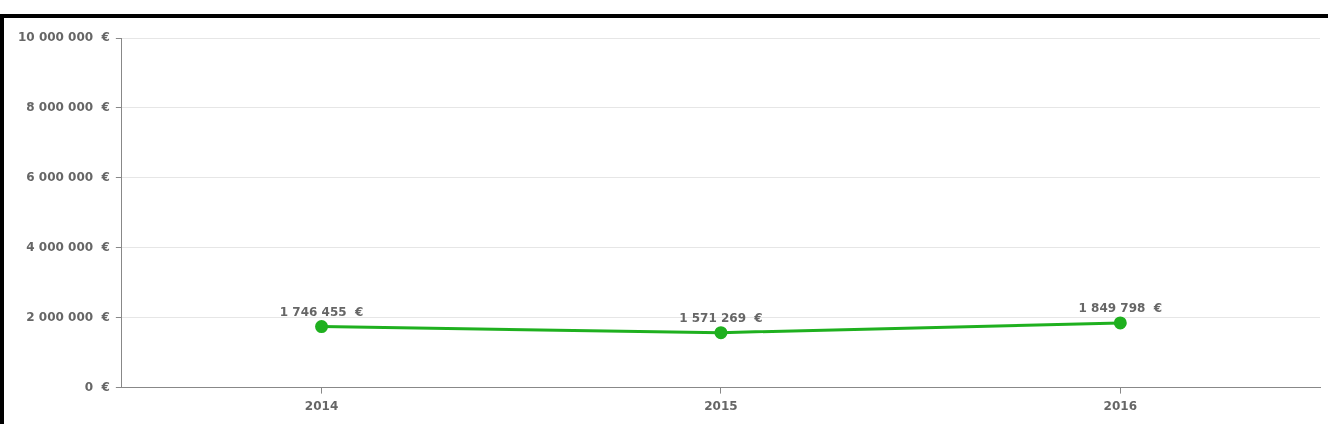 The width and height of the screenshot is (1328, 424). Describe the element at coordinates (721, 317) in the screenshot. I see `data-label: 1 571 269 €` at that location.